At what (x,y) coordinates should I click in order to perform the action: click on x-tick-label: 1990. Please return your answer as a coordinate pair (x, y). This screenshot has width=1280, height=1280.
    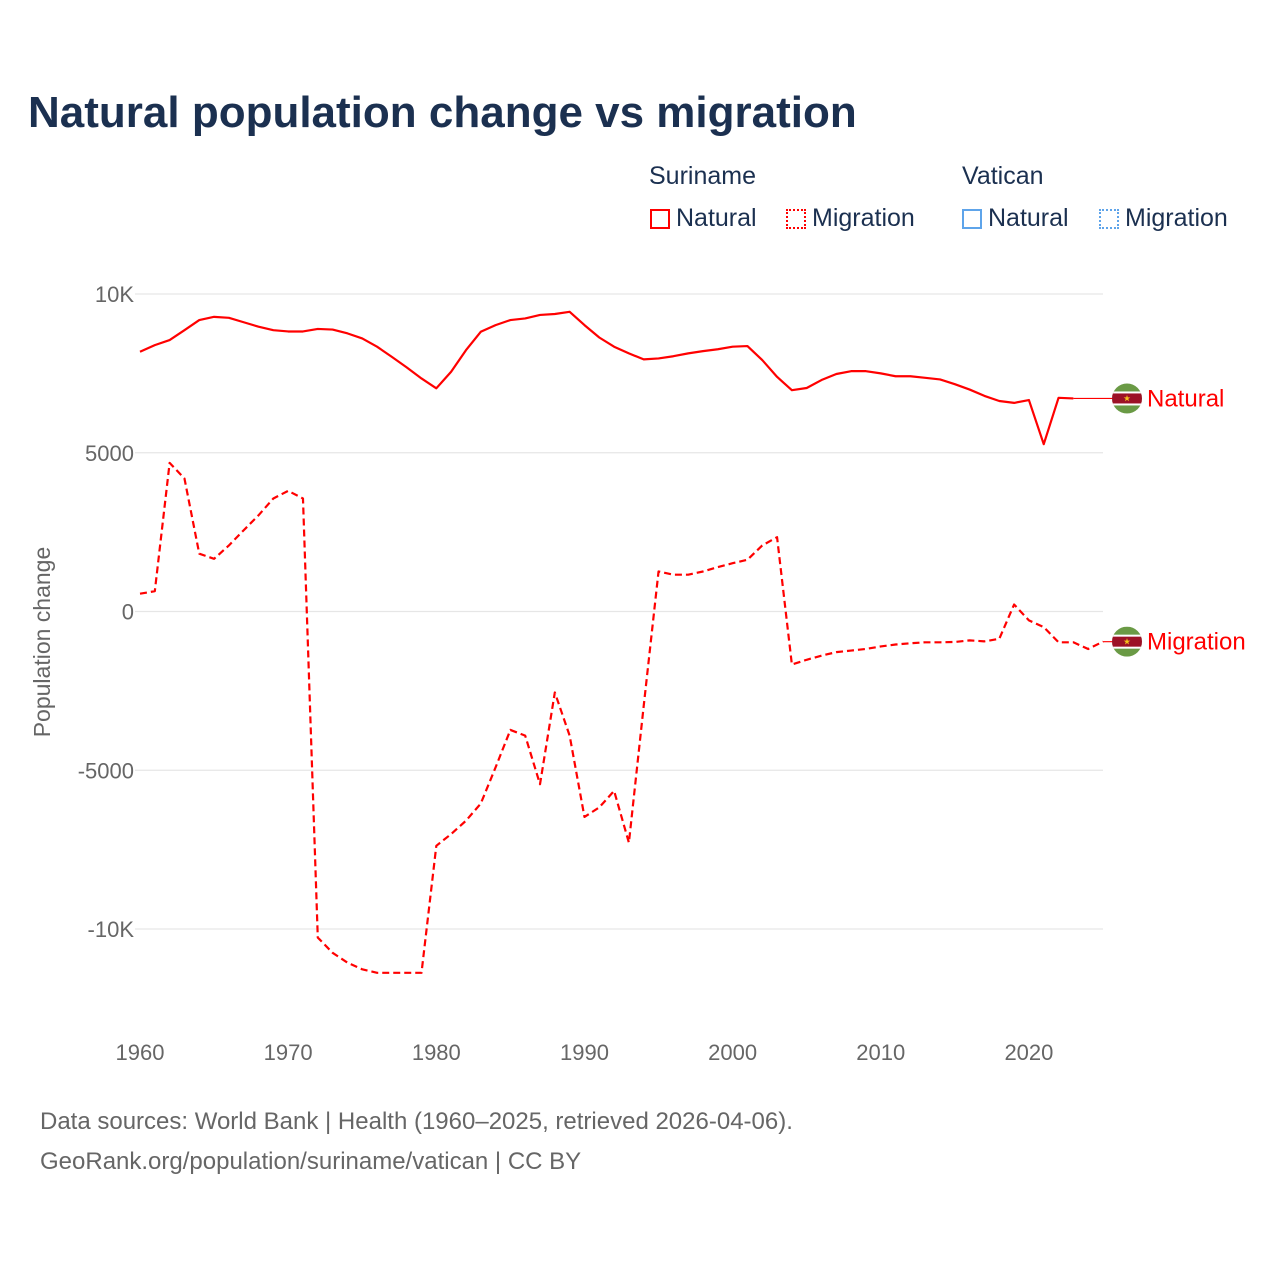
    Looking at the image, I should click on (584, 1052).